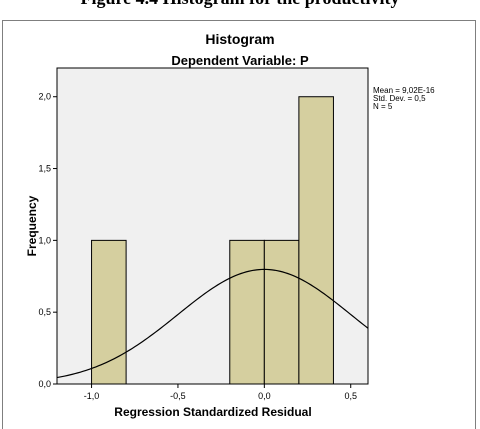 The width and height of the screenshot is (480, 429). Describe the element at coordinates (212, 412) in the screenshot. I see `x-axis-label: Regression Standardized Residual` at that location.